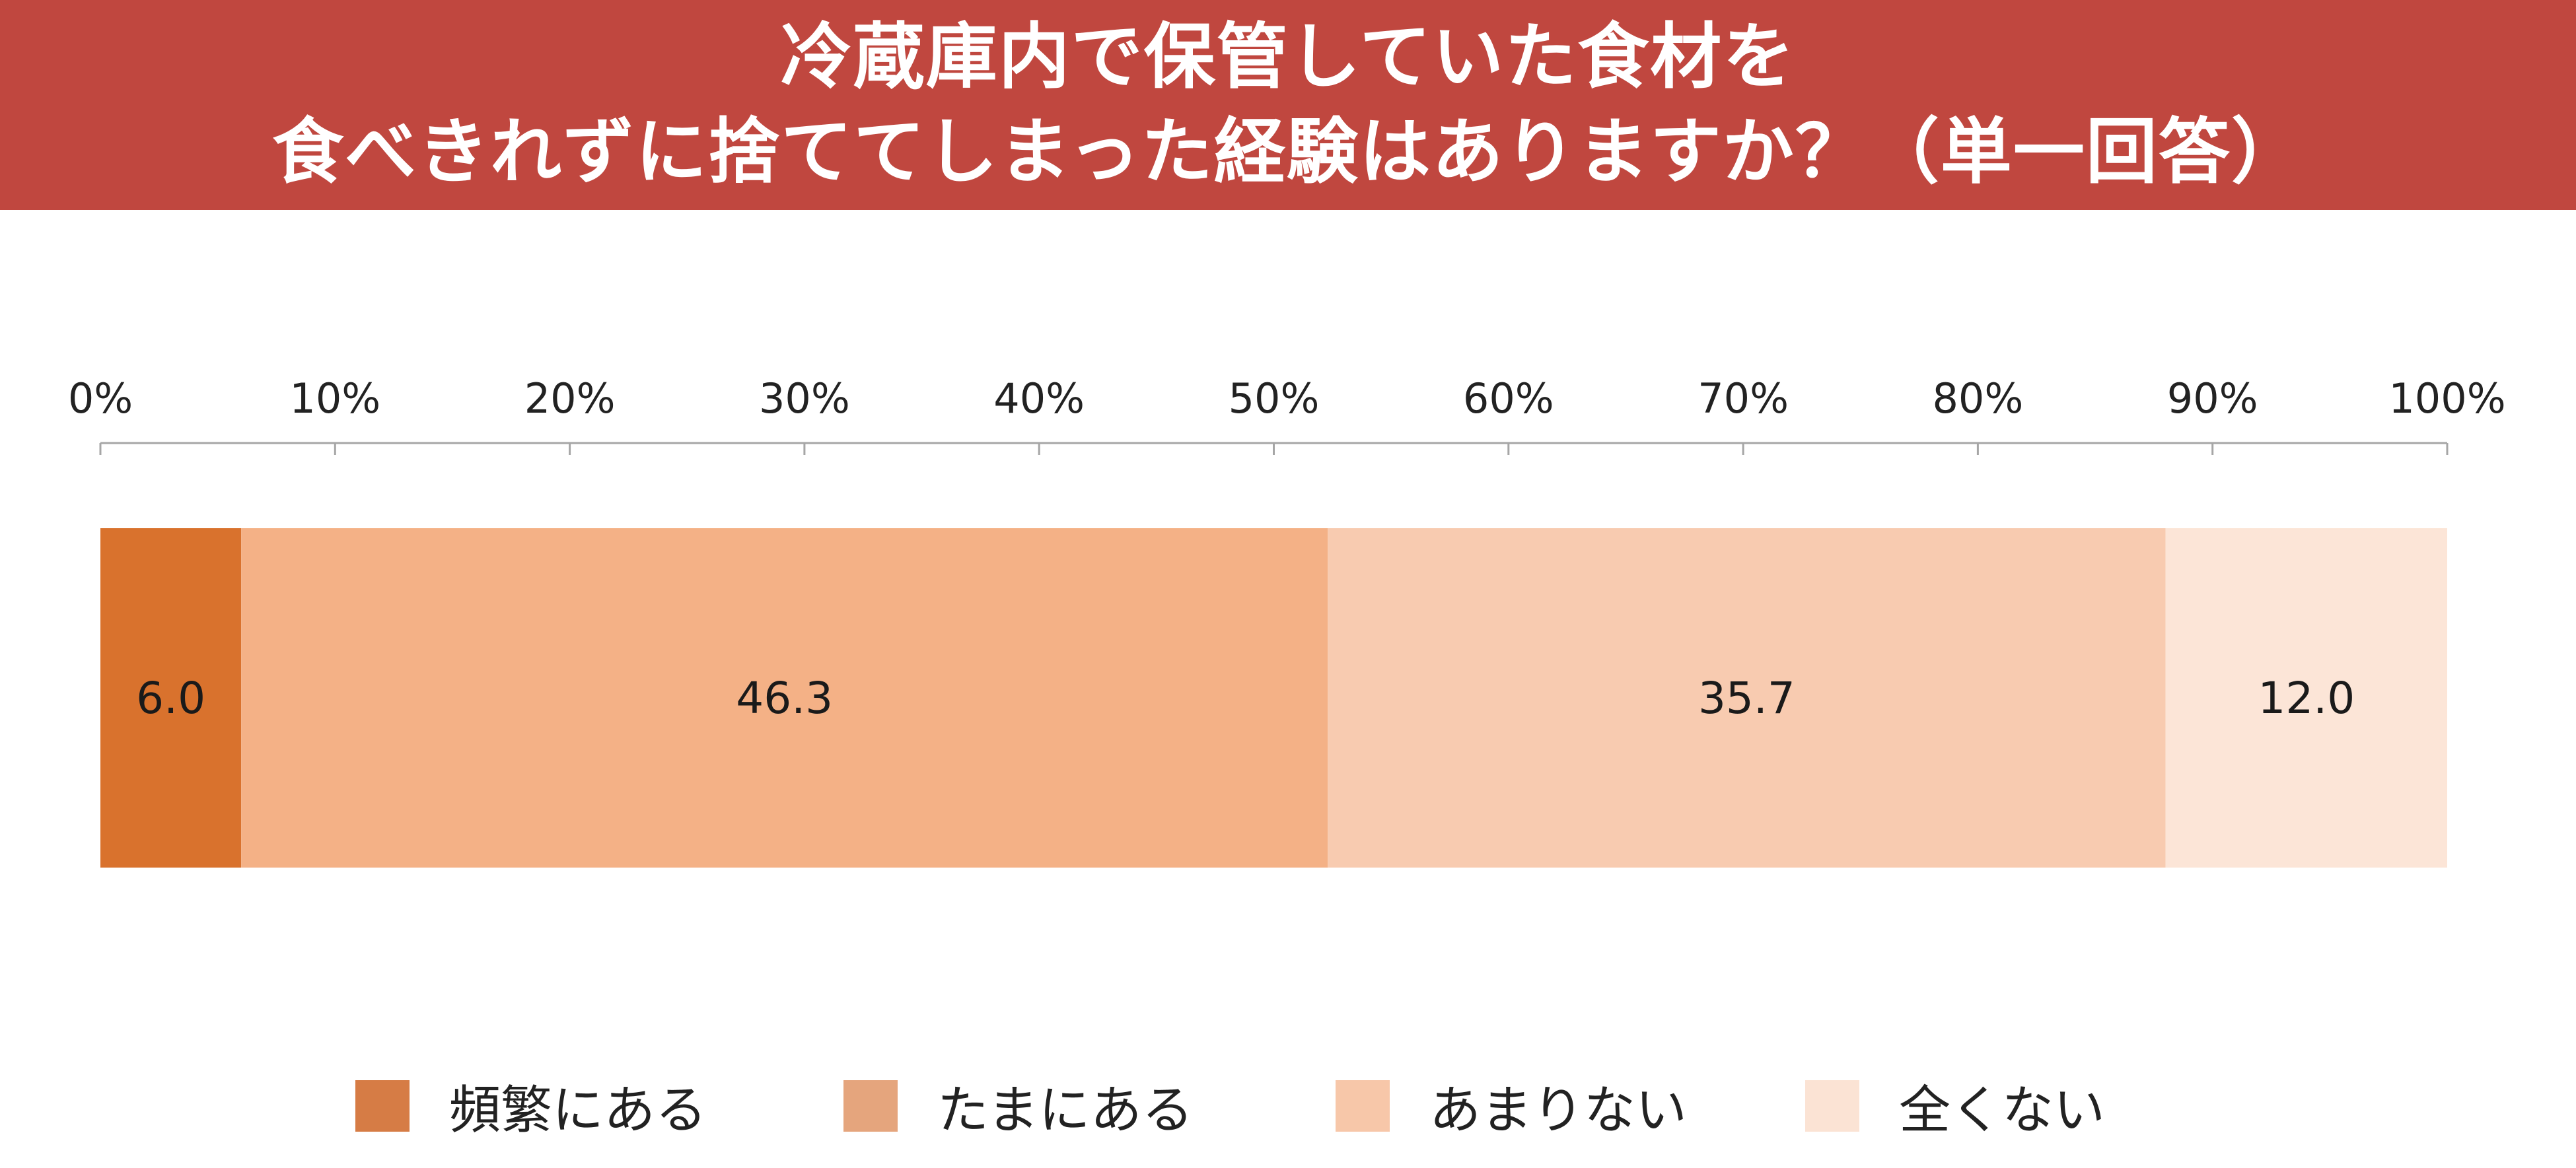 This screenshot has width=2576, height=1168. Describe the element at coordinates (1509, 398) in the screenshot. I see `x-tick-label: 60%` at that location.